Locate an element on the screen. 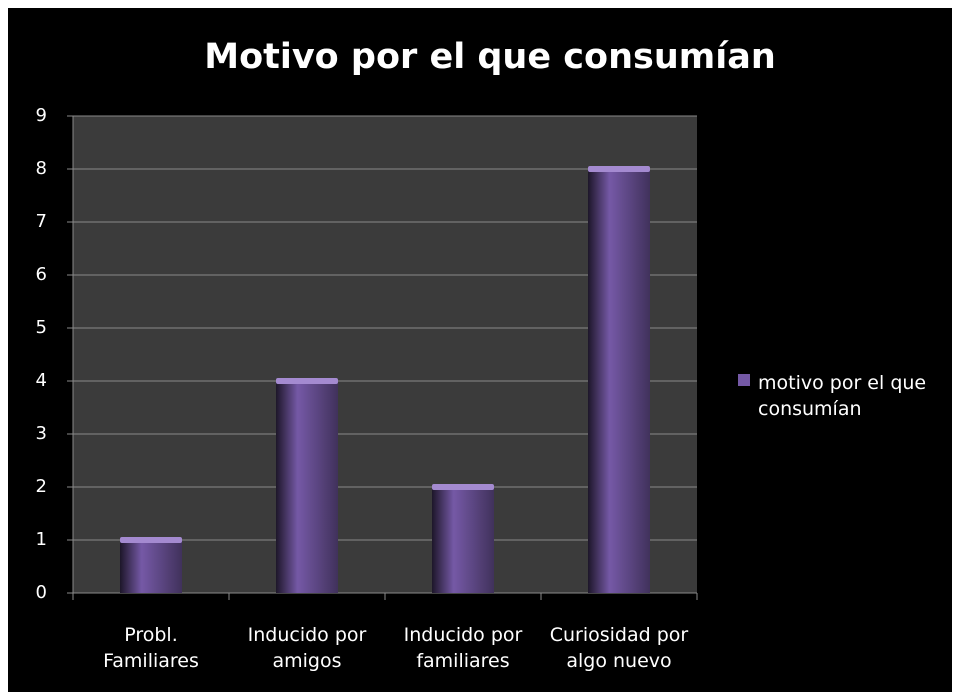  x-tick-label: Inducido por familiares is located at coordinates (463, 648).